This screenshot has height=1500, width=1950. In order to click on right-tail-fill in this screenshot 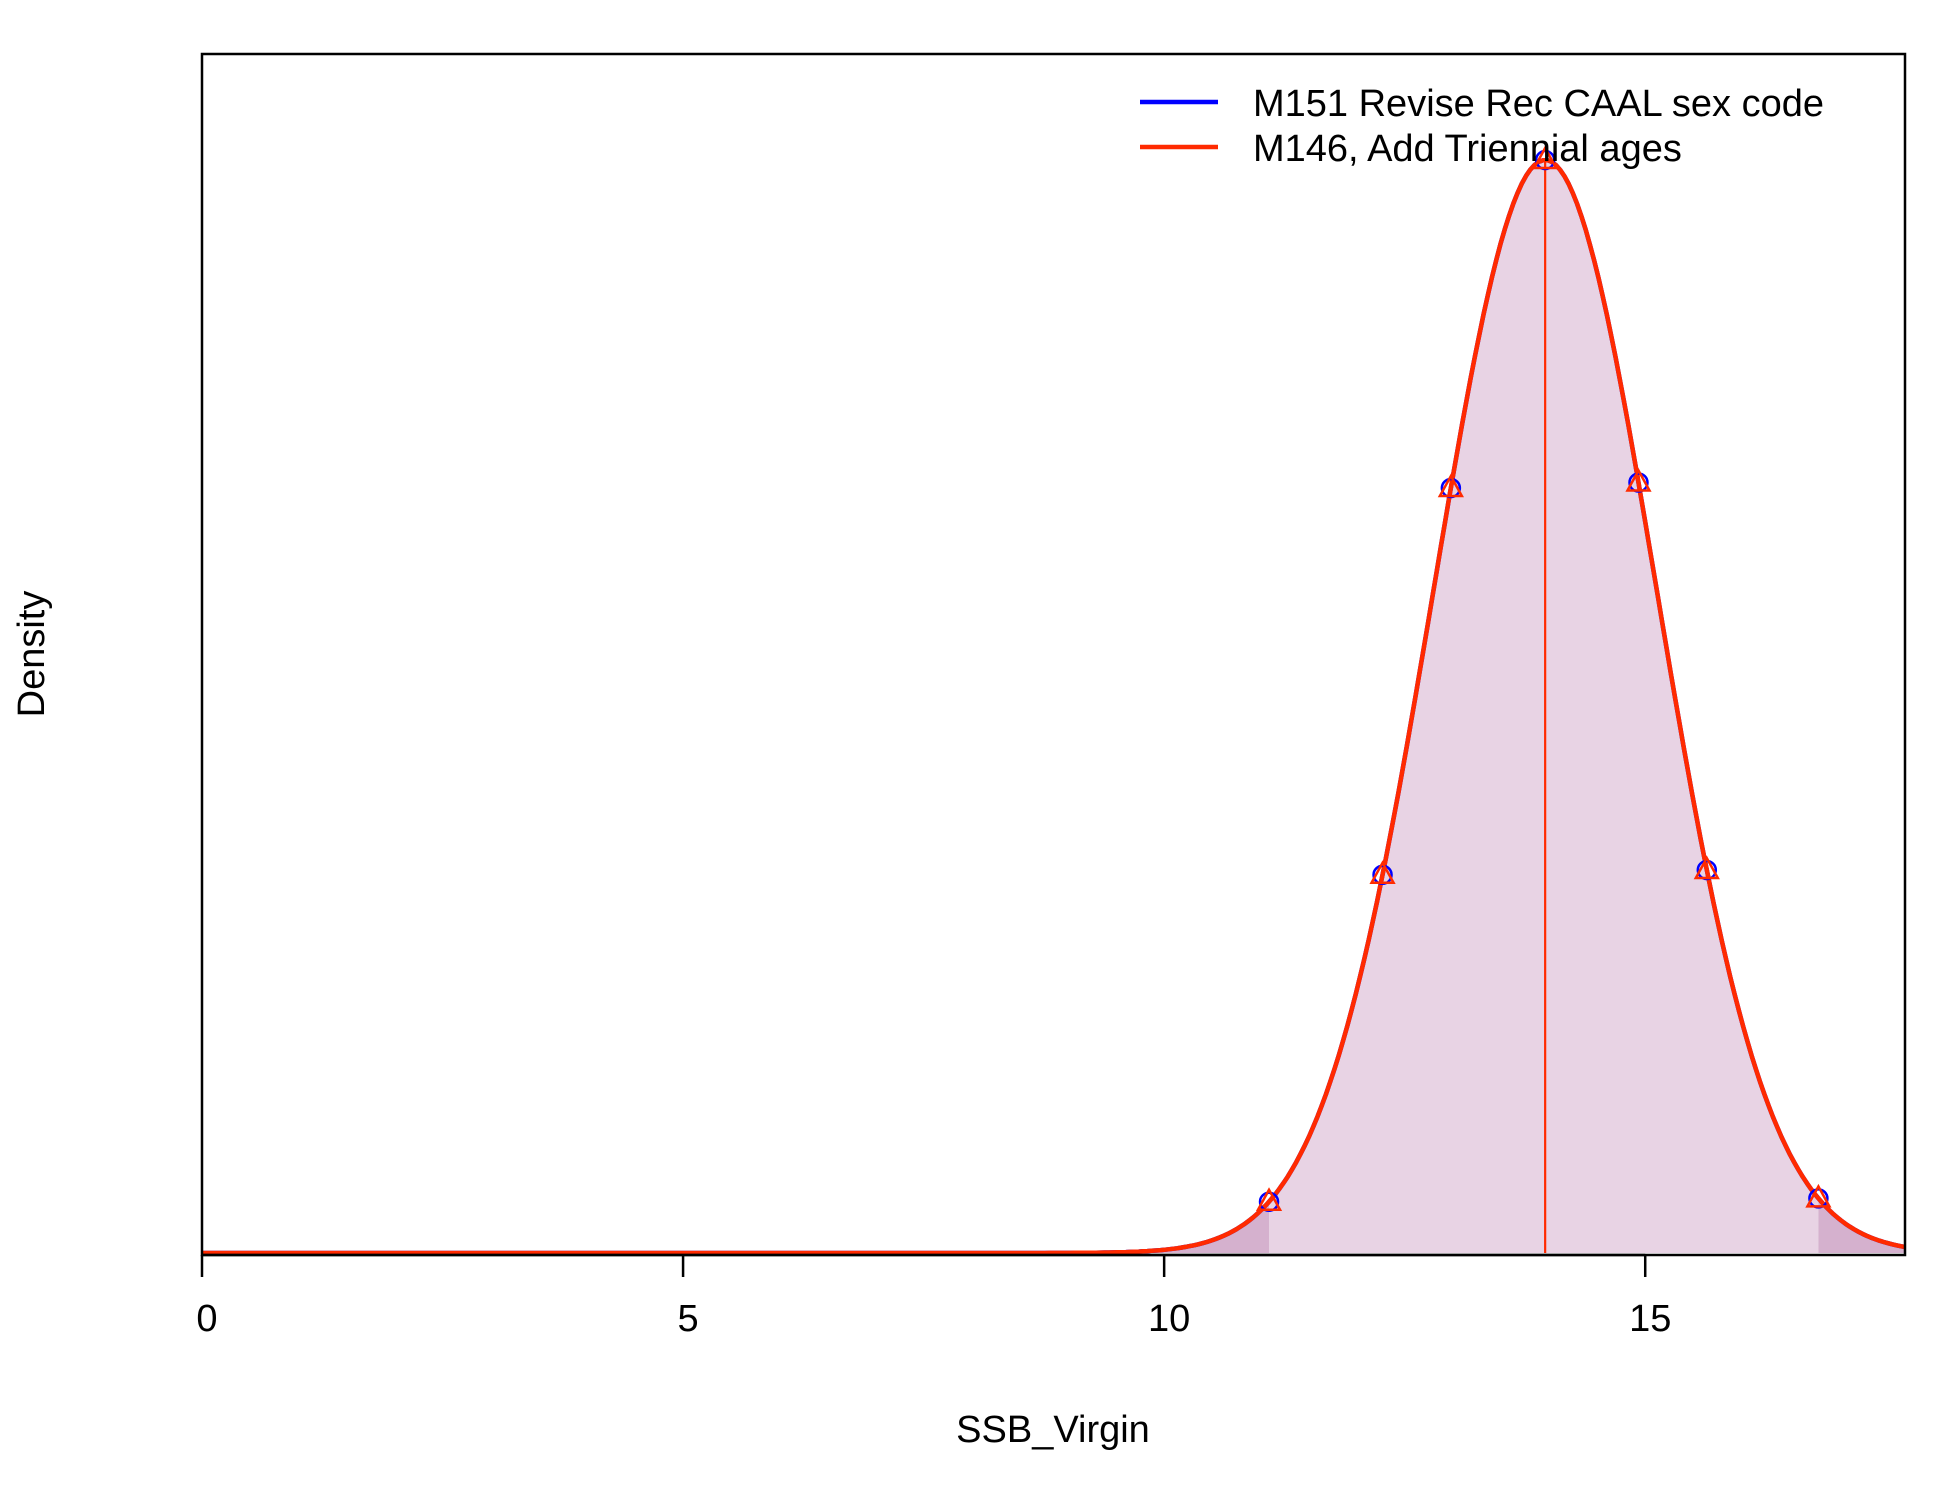, I will do `click(1861, 1225)`.